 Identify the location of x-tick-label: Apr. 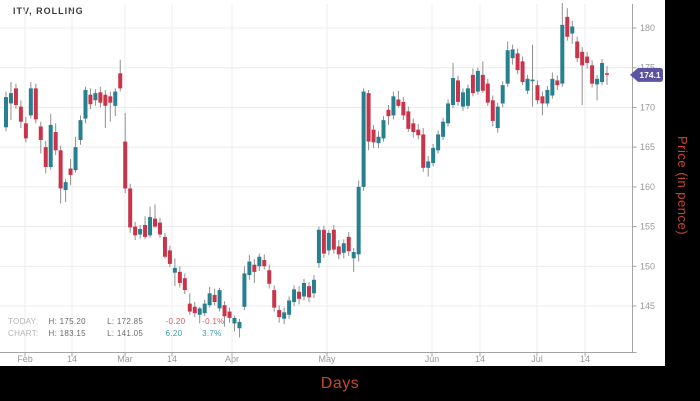
(232, 359).